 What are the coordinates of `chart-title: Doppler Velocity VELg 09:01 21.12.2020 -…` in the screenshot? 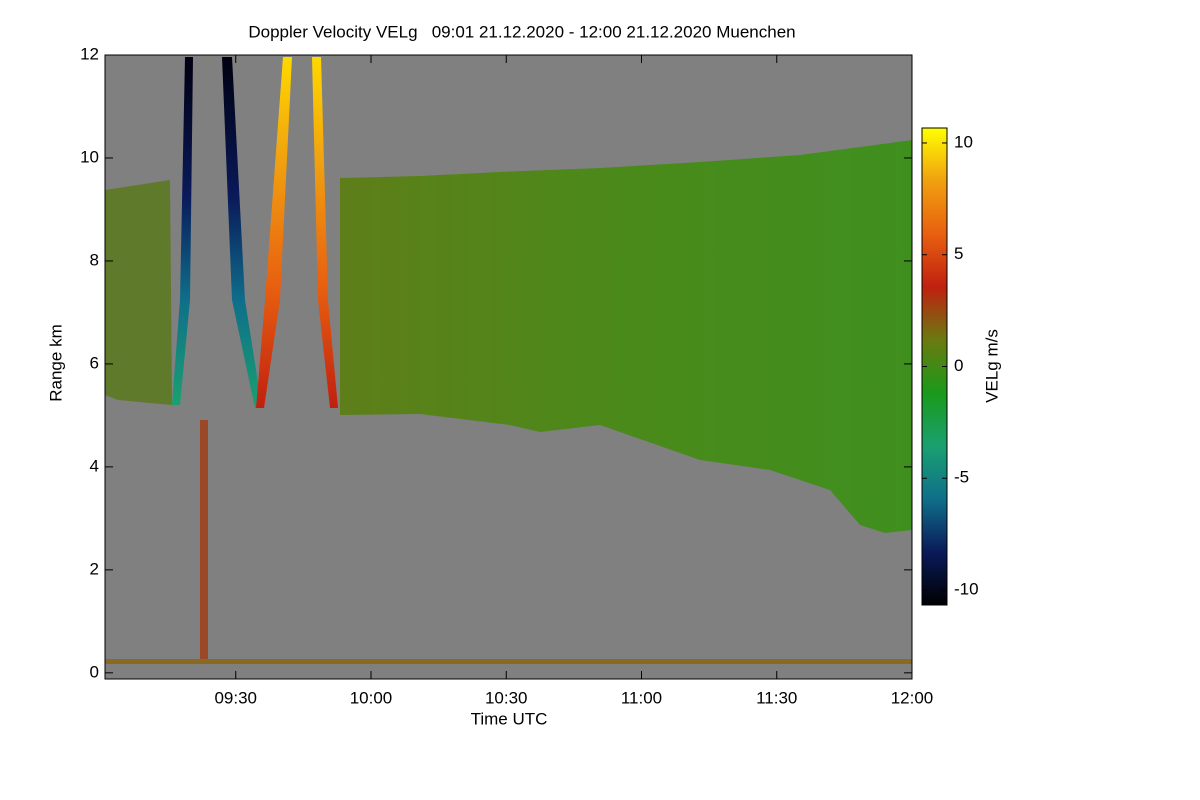 It's located at (521, 31).